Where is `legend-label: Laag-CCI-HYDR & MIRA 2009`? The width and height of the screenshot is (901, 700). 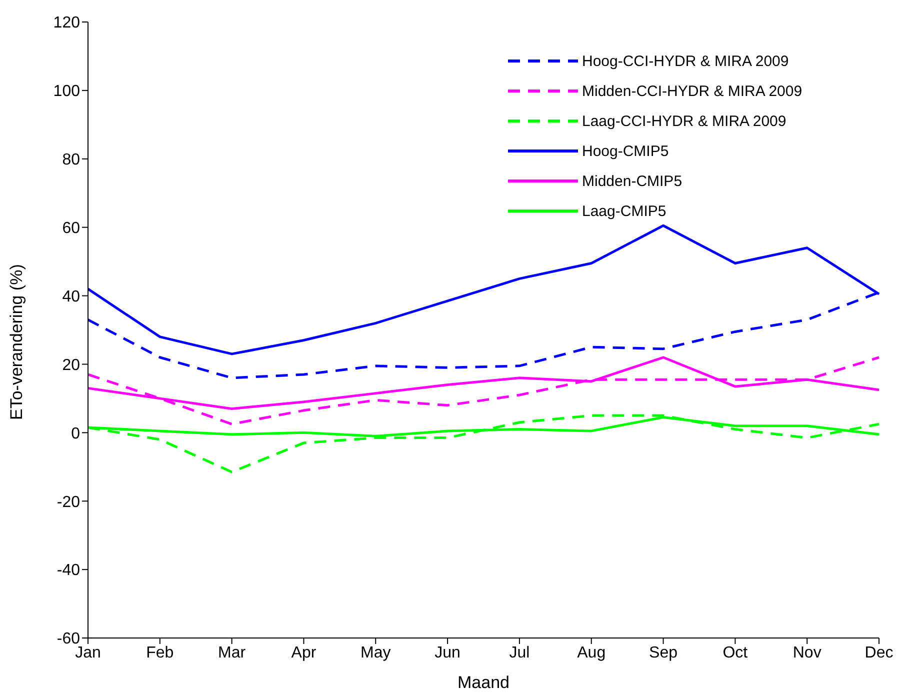 legend-label: Laag-CCI-HYDR & MIRA 2009 is located at coordinates (684, 121).